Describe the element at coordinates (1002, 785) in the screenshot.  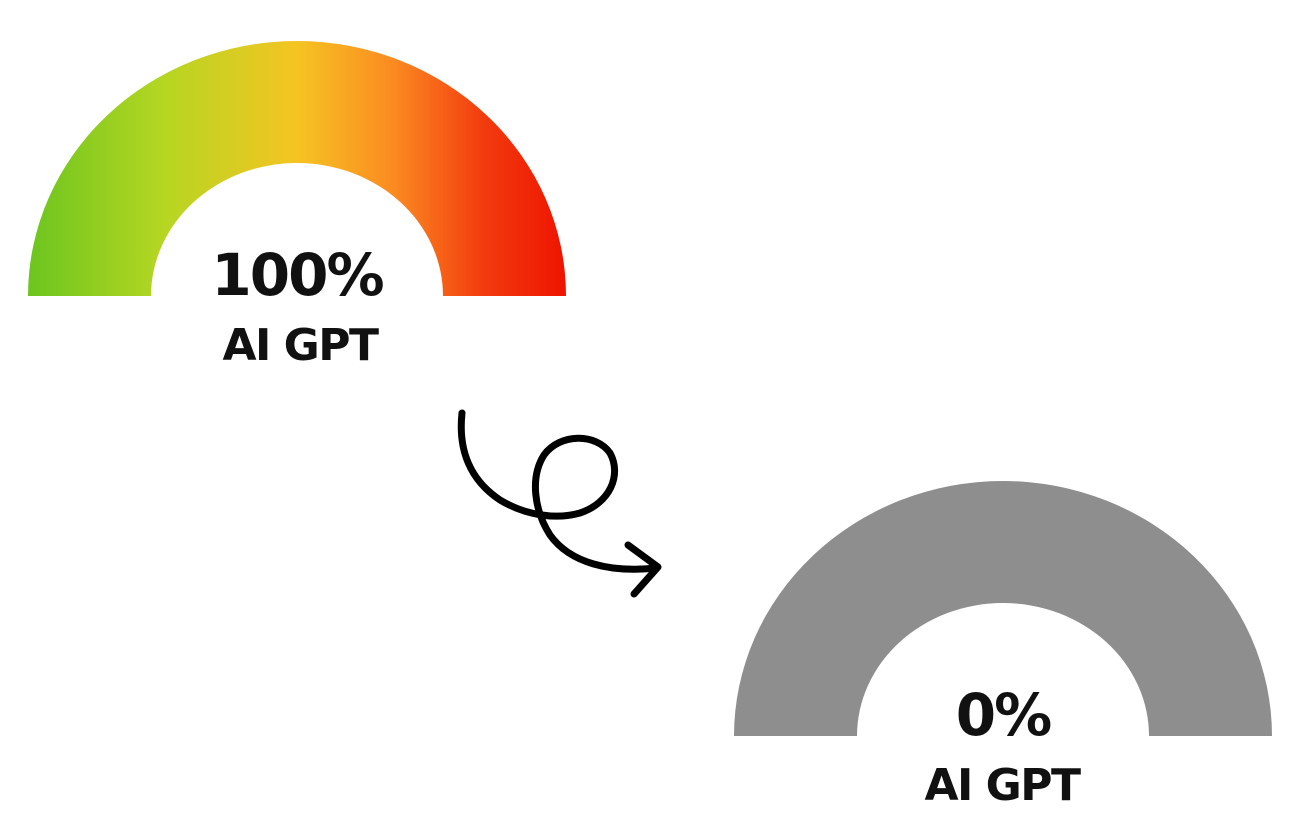
I see `gauge-empty-label: AI GPT` at that location.